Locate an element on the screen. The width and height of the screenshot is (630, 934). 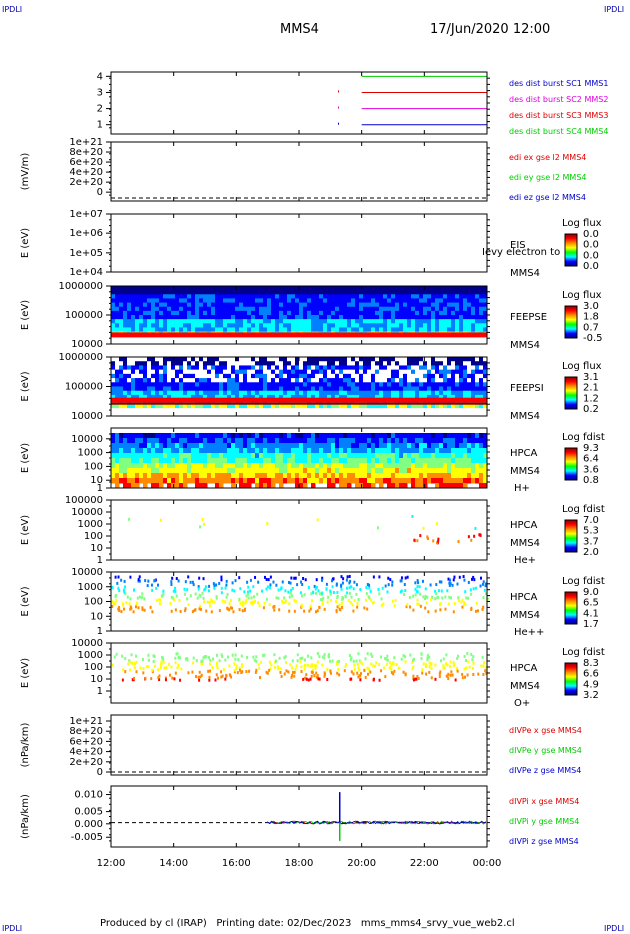
plot-date: 17/Jun/2020 12:00 is located at coordinates (490, 29).